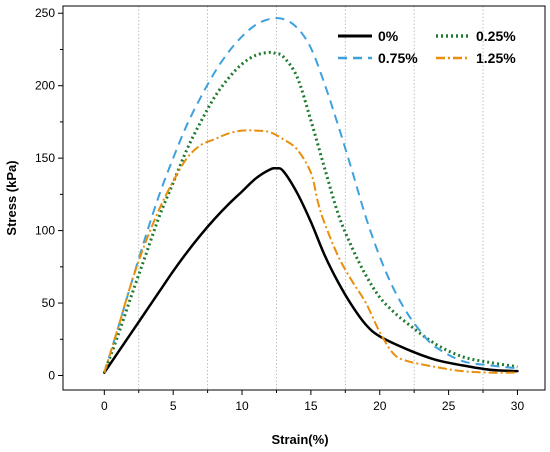  Describe the element at coordinates (496, 36) in the screenshot. I see `legend-label-1: 0.25%` at that location.